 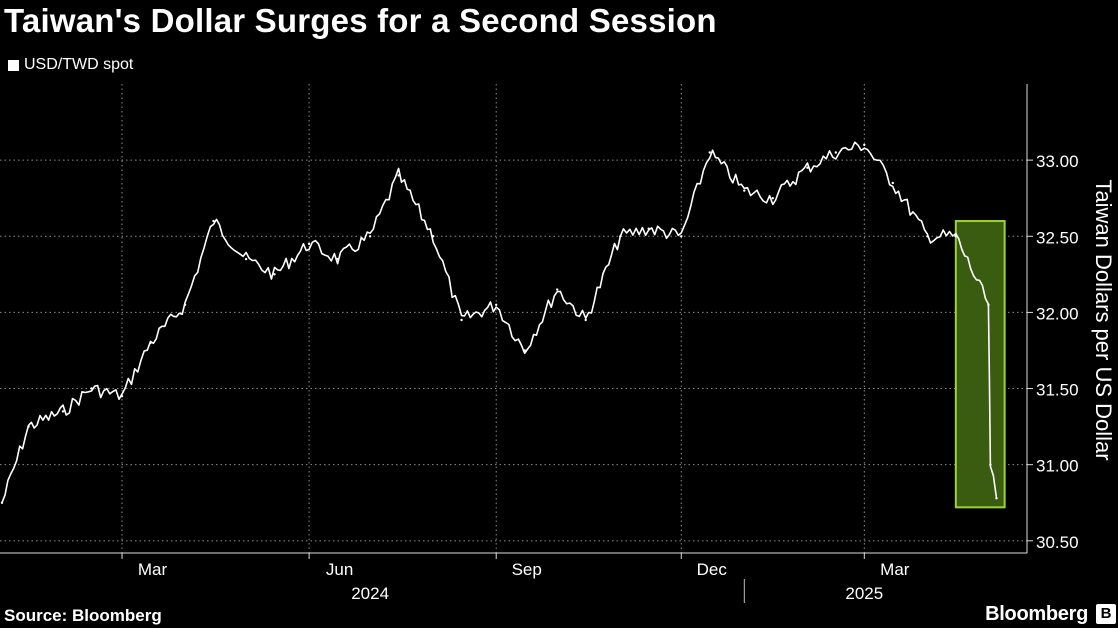 I want to click on bloomberg-b-icon: B, so click(x=1106, y=614).